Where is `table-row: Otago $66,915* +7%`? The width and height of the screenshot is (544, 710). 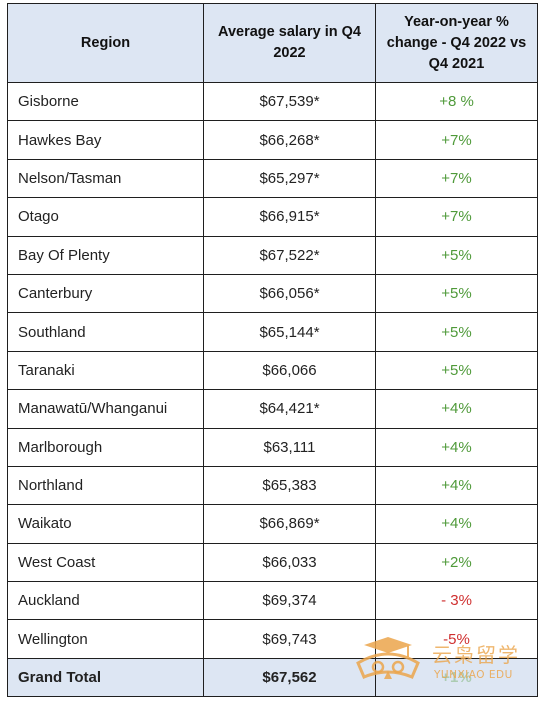 table-row: Otago $66,915* +7% is located at coordinates (272, 217).